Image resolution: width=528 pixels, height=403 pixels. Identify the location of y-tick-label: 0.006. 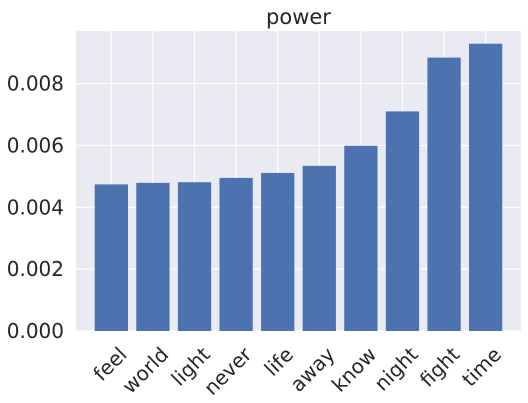
(35, 145).